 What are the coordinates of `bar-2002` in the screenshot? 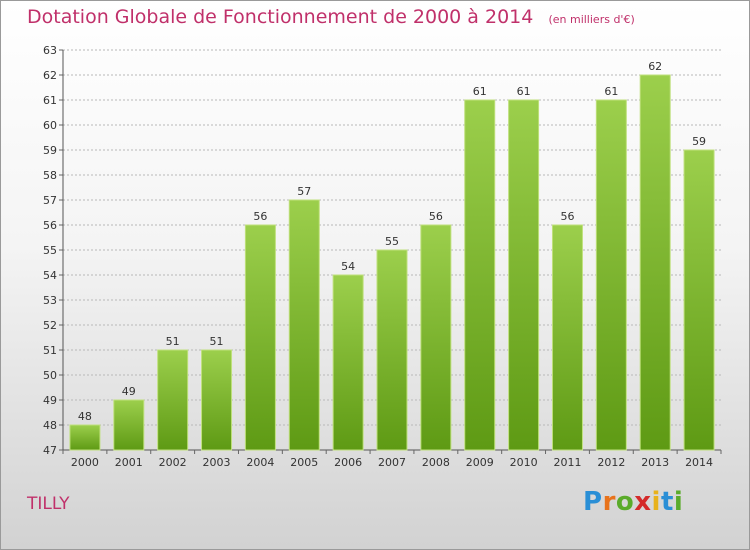 It's located at (173, 400).